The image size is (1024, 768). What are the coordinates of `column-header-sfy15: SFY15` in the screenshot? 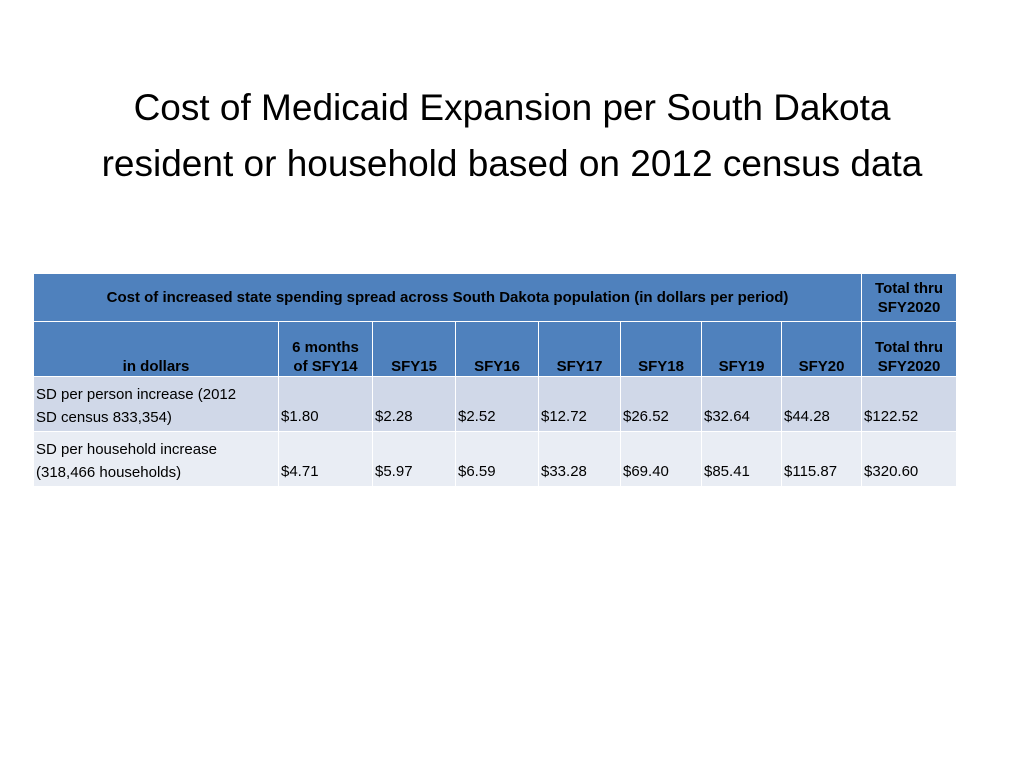 It's located at (414, 349).